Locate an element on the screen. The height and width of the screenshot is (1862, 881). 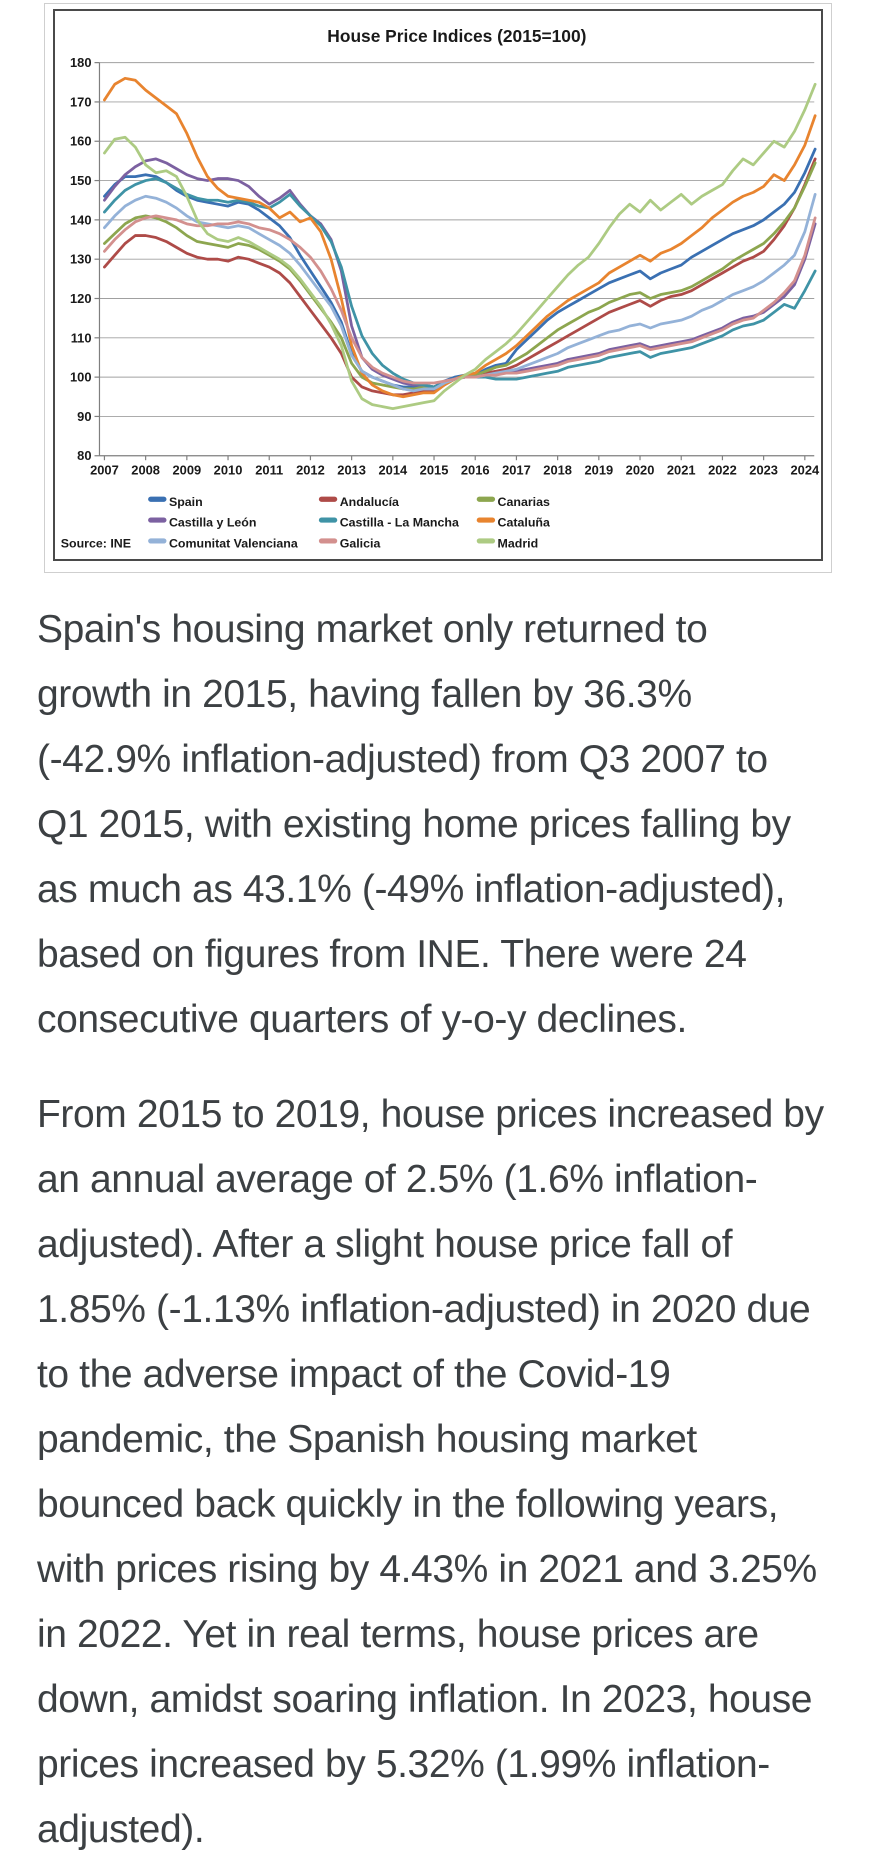
svg-text: House Price Indices (2015=100) is located at coordinates (456, 36).